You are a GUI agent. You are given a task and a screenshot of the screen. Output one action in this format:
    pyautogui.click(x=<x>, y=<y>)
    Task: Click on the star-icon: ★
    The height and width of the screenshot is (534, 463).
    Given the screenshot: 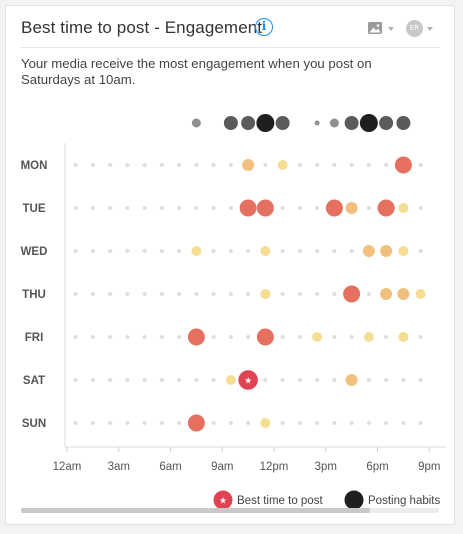 What is the action you would take?
    pyautogui.click(x=248, y=382)
    